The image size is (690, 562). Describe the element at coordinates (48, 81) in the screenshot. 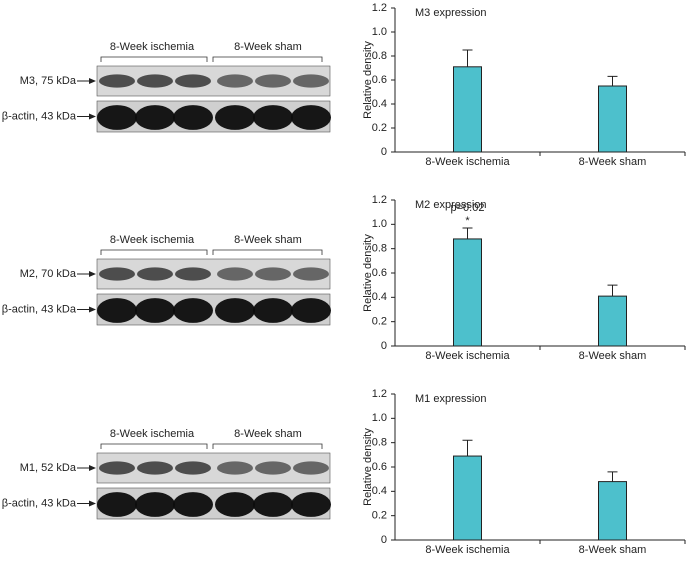

I see `band-label: M3, 75 kDa` at that location.